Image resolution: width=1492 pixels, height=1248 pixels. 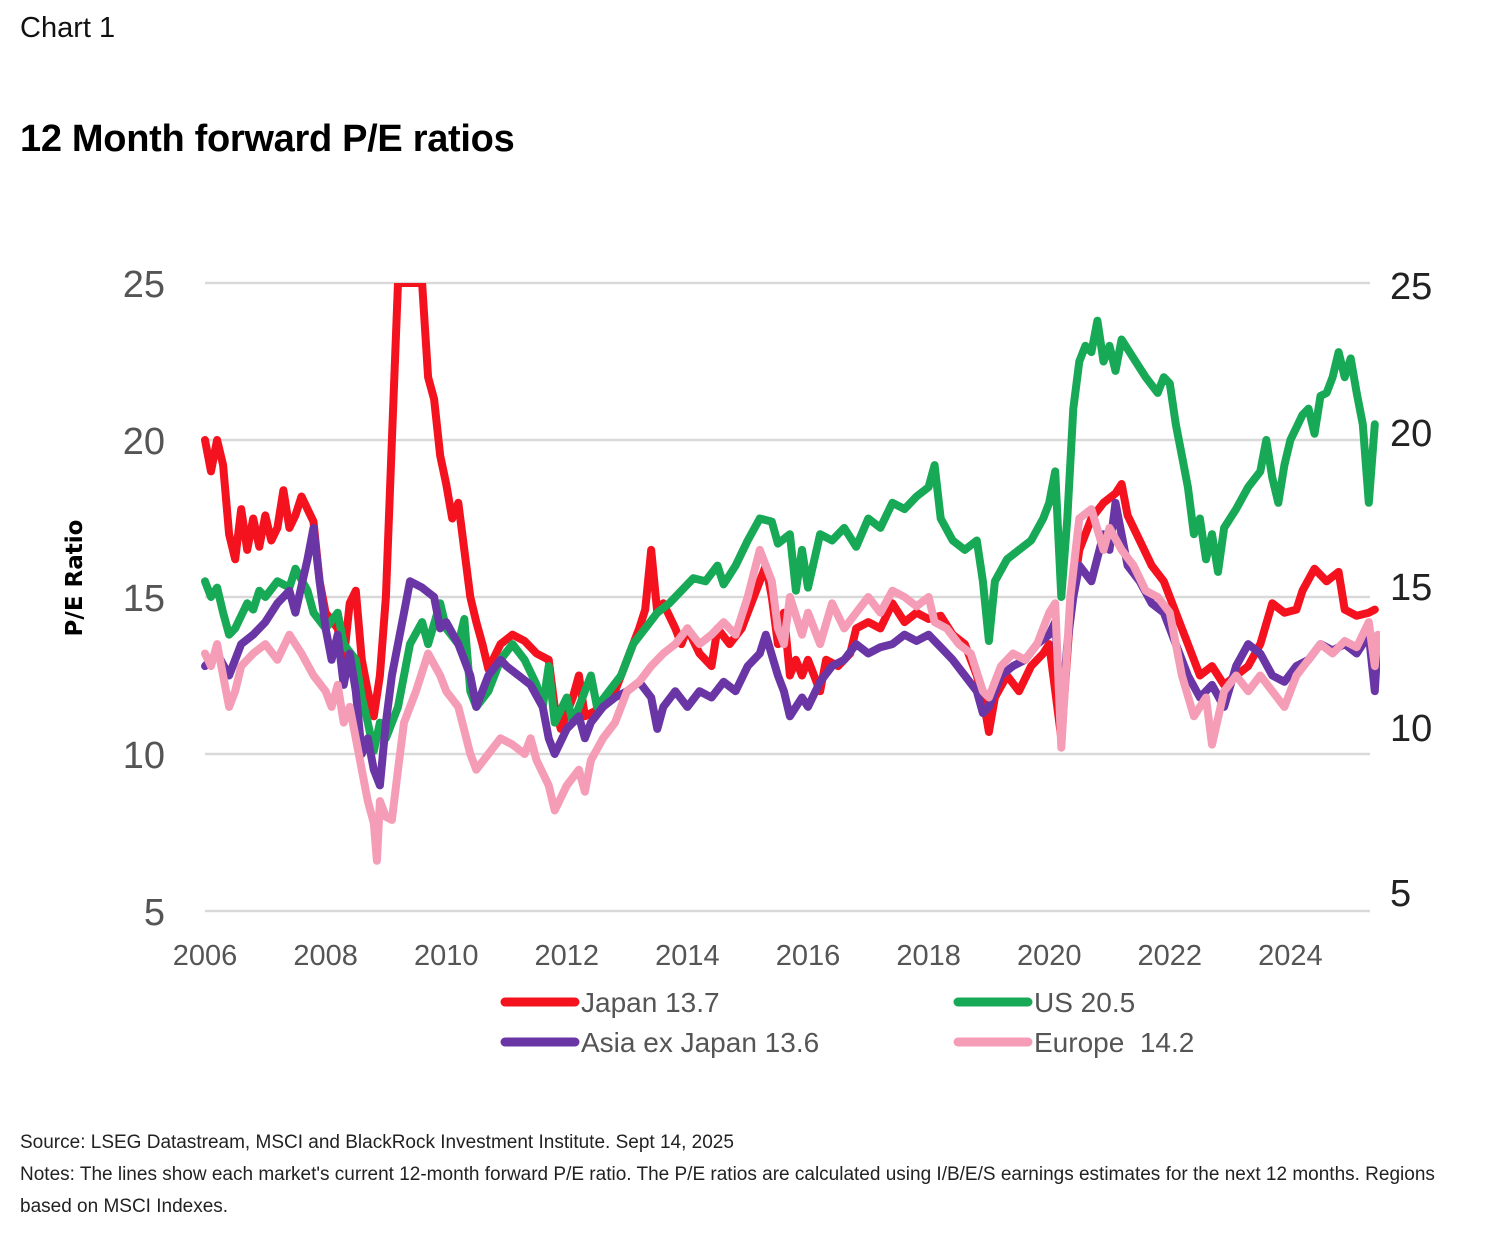 What do you see at coordinates (1049, 956) in the screenshot?
I see `x-tick-label: 2020` at bounding box center [1049, 956].